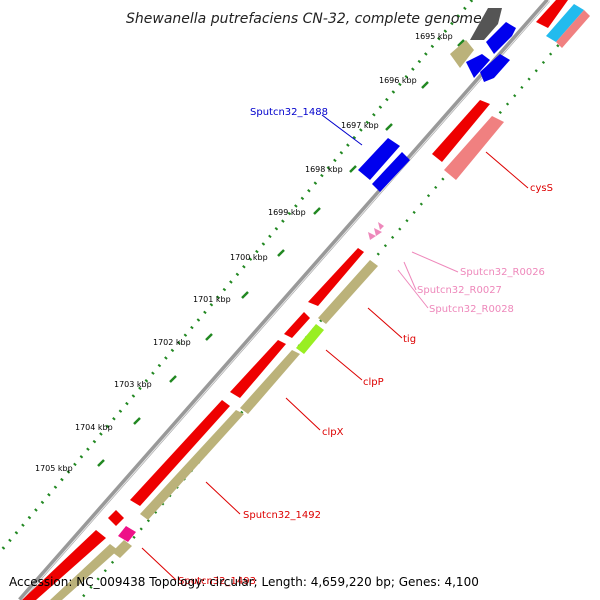 This screenshot has height=600, width=600. What do you see at coordinates (462, 54) in the screenshot?
I see `feature-gene-bar` at bounding box center [462, 54].